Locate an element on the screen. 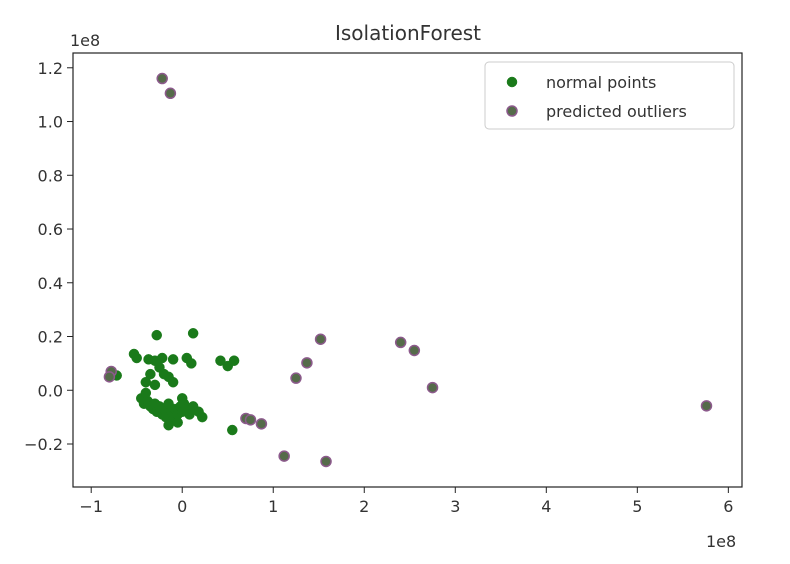 Image resolution: width=790 pixels, height=564 pixels. y-tick-label: −0.2 is located at coordinates (43, 444).